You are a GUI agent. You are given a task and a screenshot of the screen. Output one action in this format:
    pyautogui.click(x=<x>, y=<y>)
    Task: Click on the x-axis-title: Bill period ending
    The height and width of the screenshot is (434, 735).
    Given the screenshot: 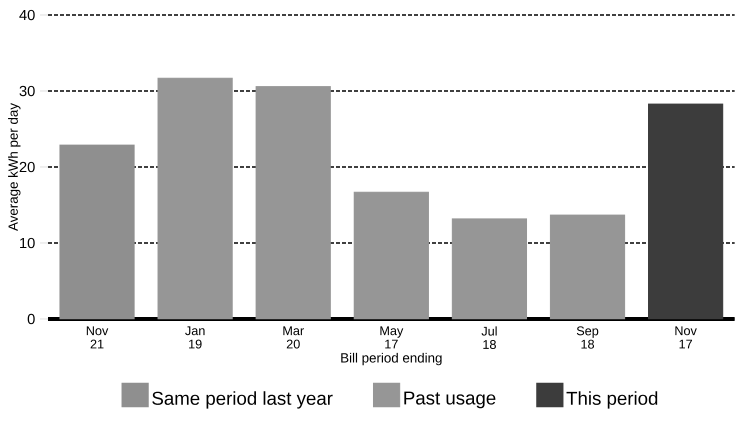 What is the action you would take?
    pyautogui.click(x=391, y=359)
    